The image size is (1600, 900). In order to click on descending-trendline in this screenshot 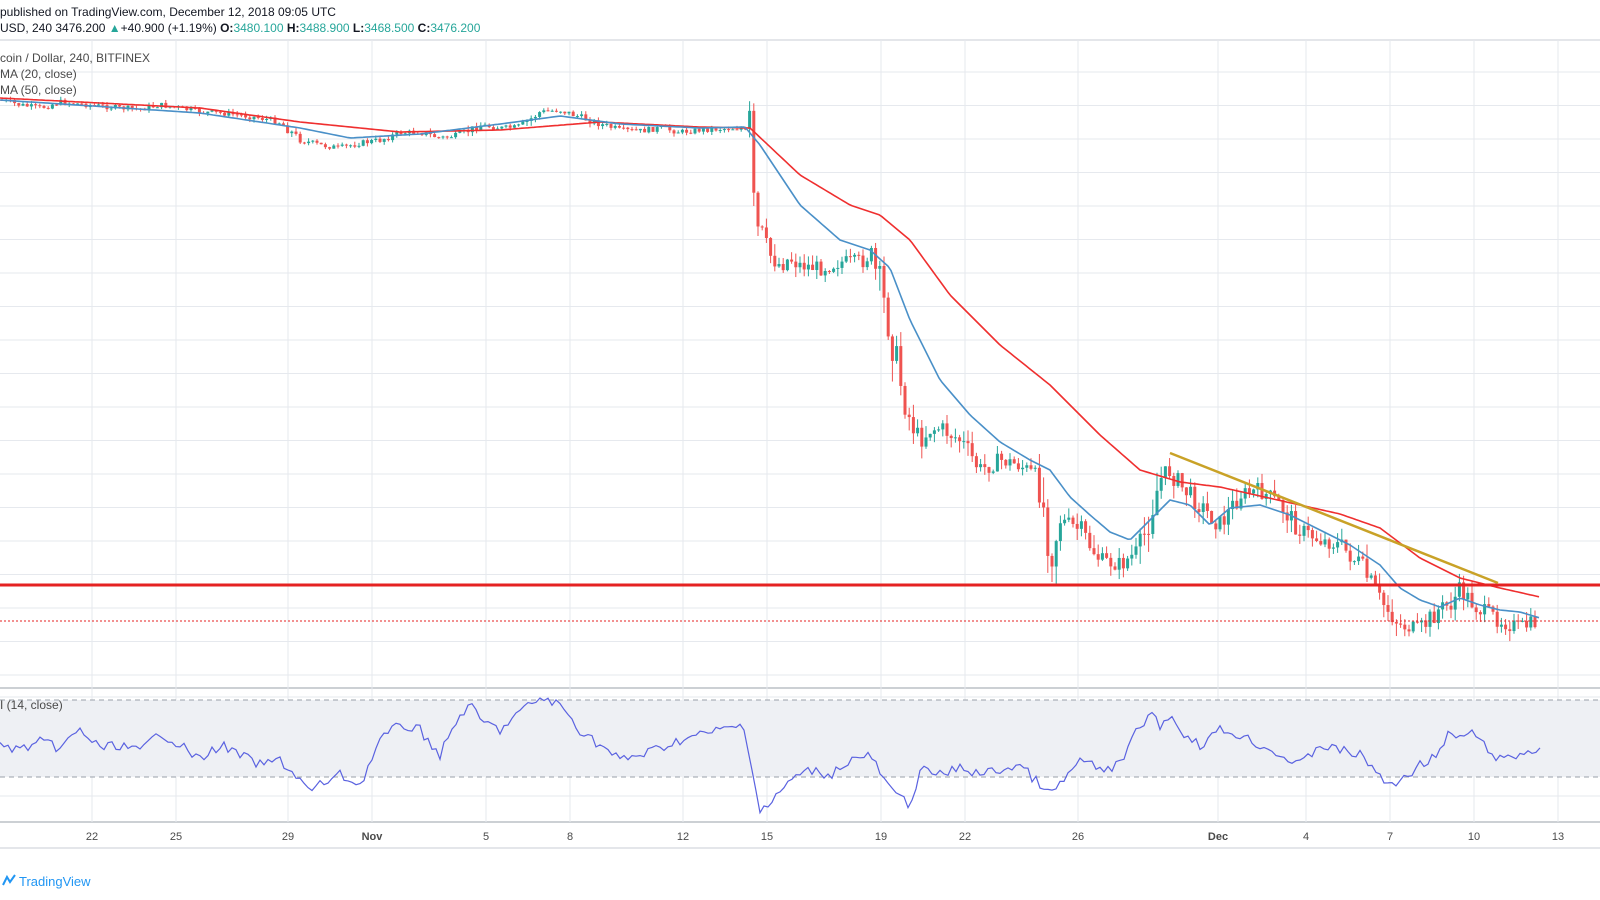, I will do `click(1334, 518)`.